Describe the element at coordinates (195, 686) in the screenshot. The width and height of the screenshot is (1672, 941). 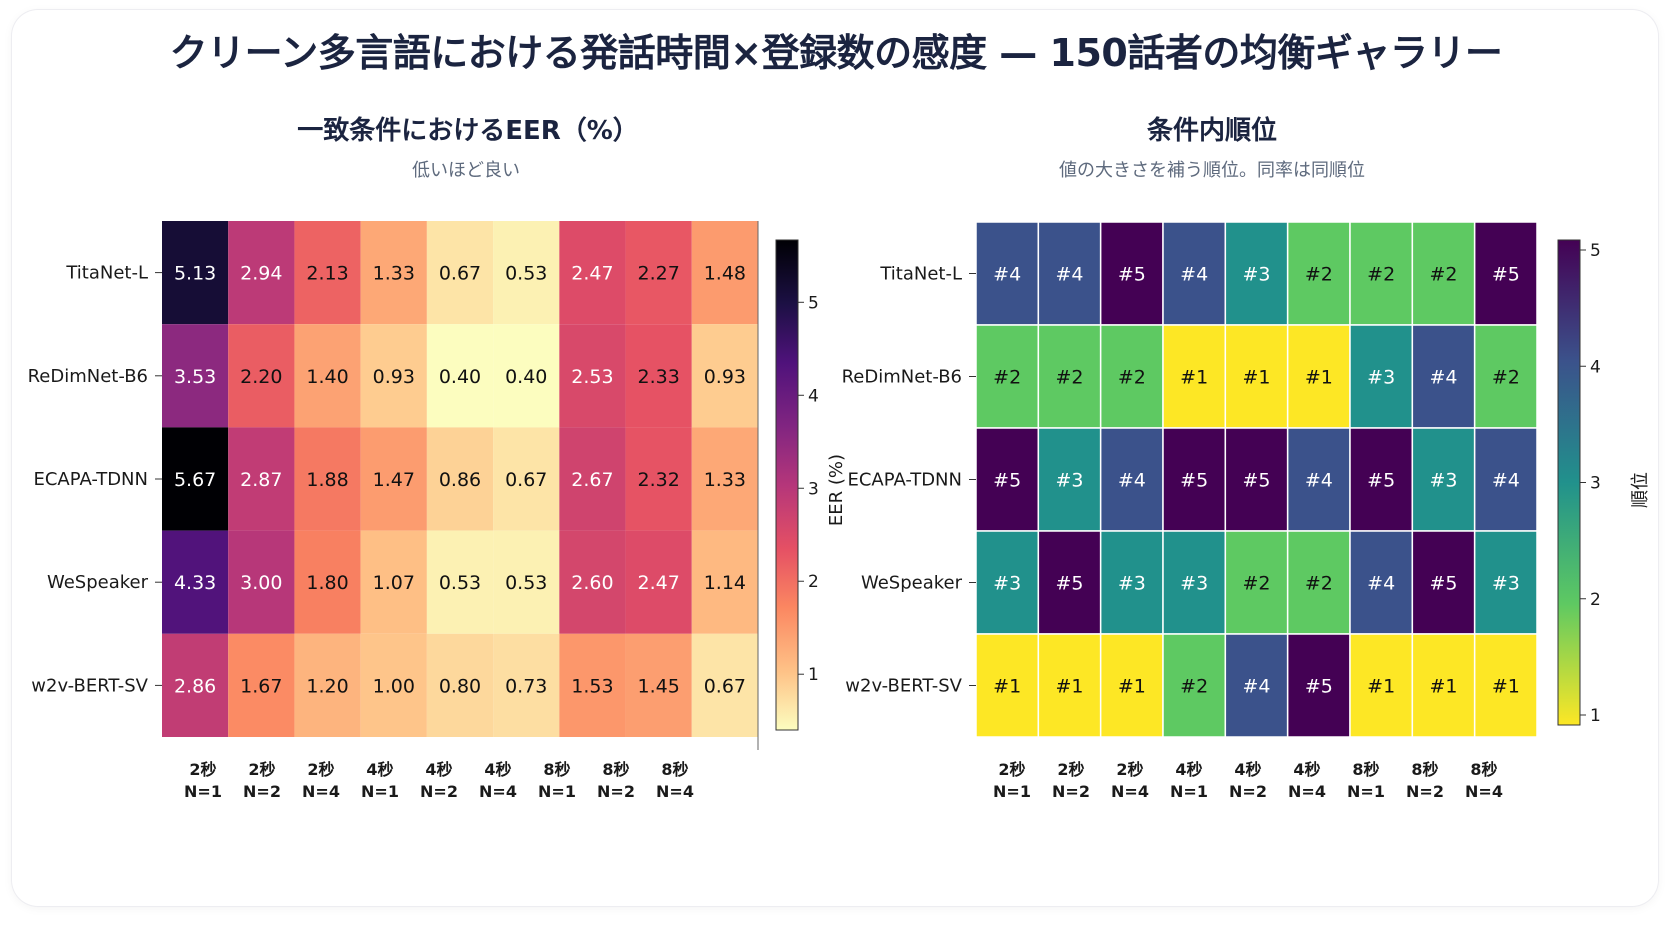
I see `cell-value-label: 2.86` at that location.